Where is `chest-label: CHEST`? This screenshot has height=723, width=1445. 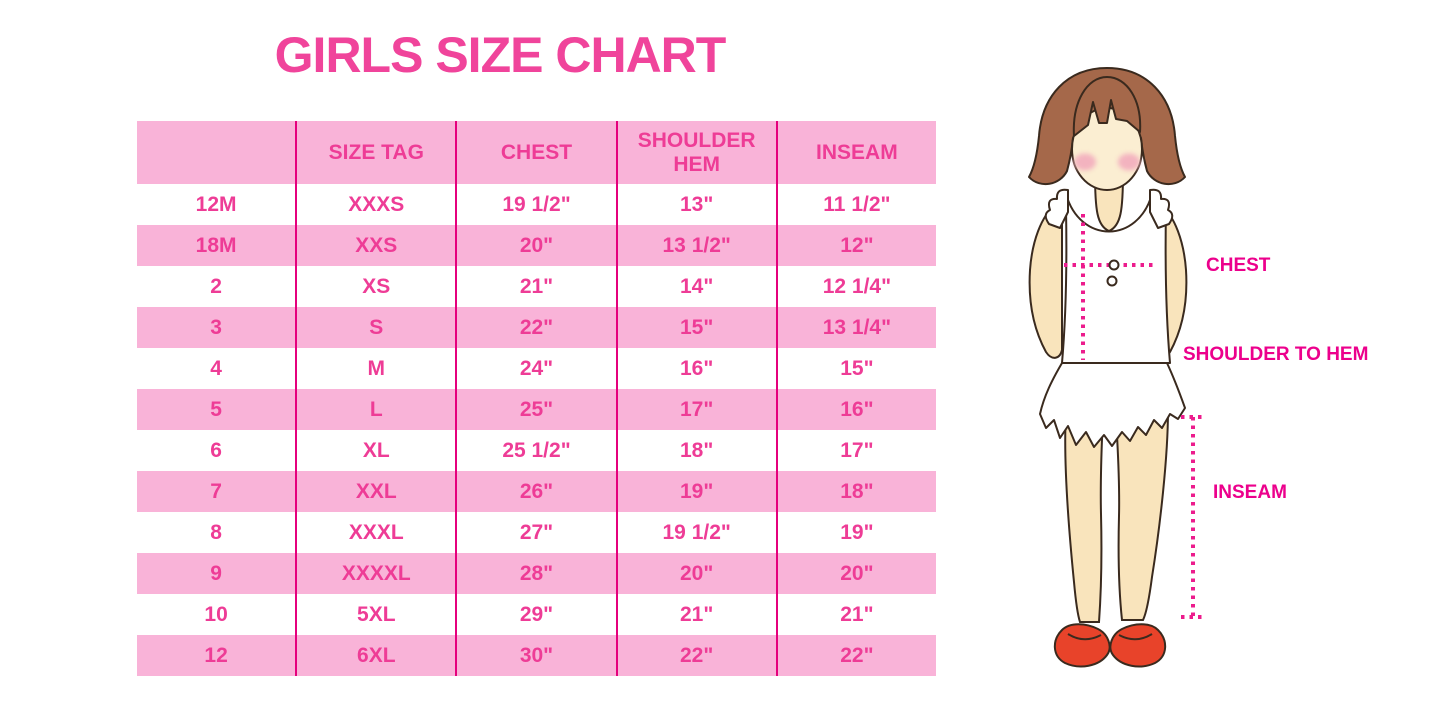
chest-label: CHEST is located at coordinates (1238, 265).